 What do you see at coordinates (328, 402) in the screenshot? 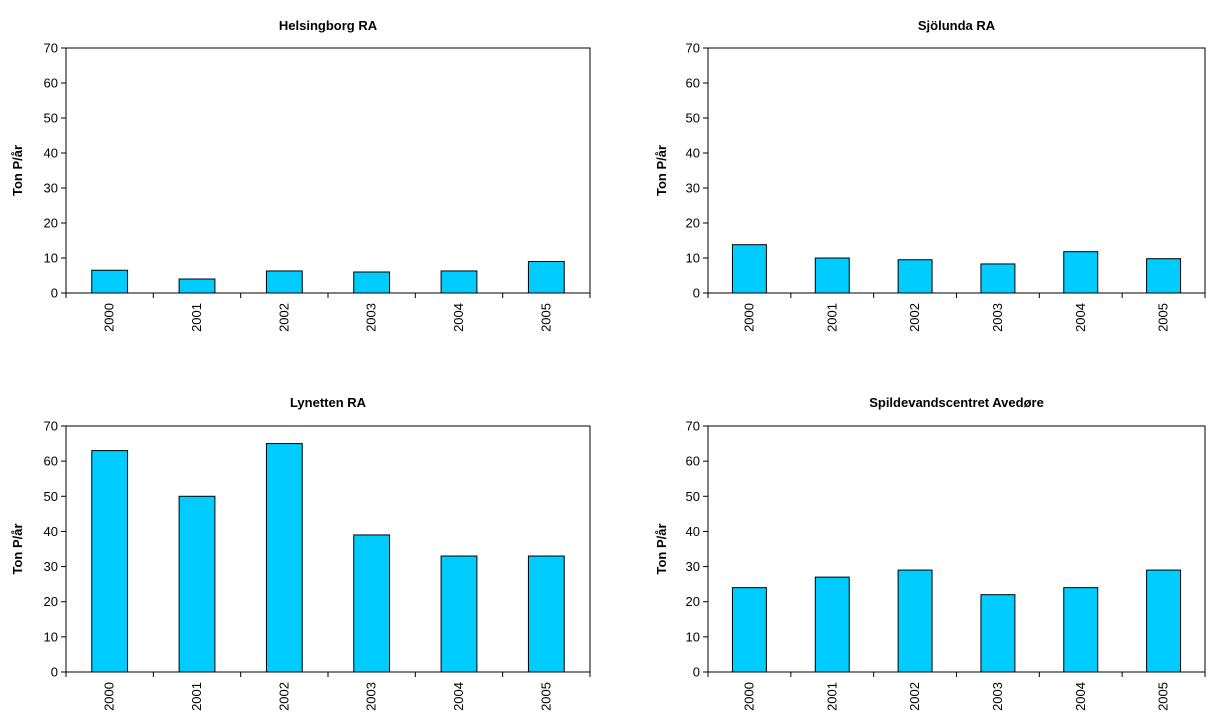
I see `chart-title: Lynetten RA` at bounding box center [328, 402].